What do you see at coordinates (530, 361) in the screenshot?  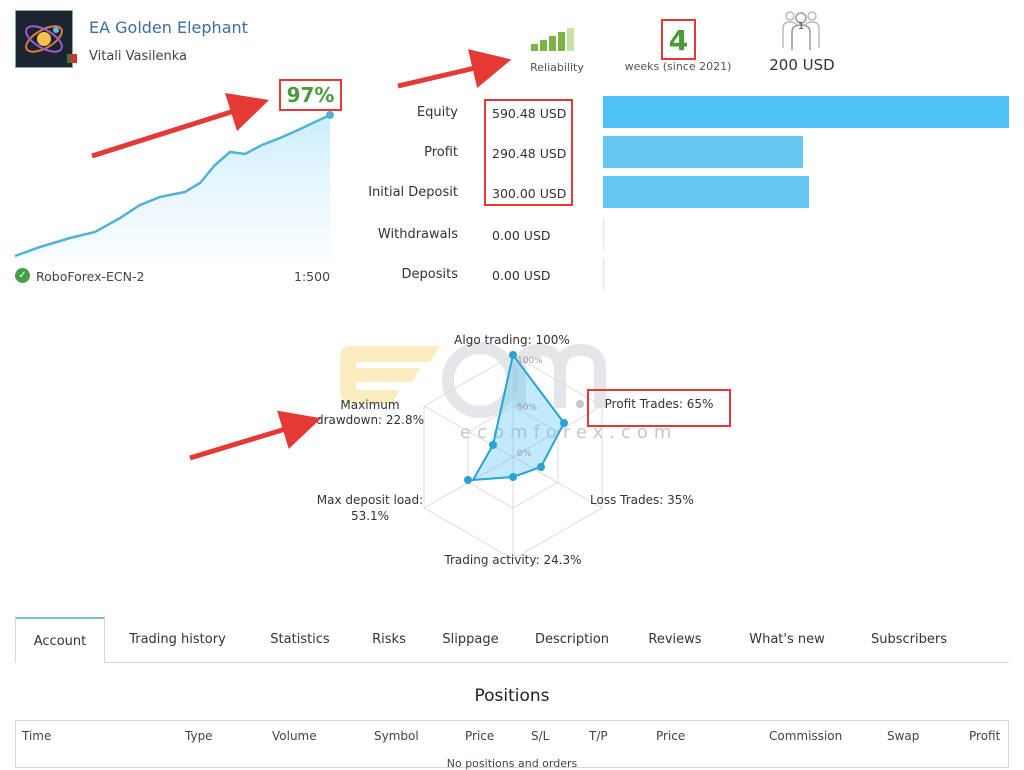 I see `radar-ring-100: 100%` at bounding box center [530, 361].